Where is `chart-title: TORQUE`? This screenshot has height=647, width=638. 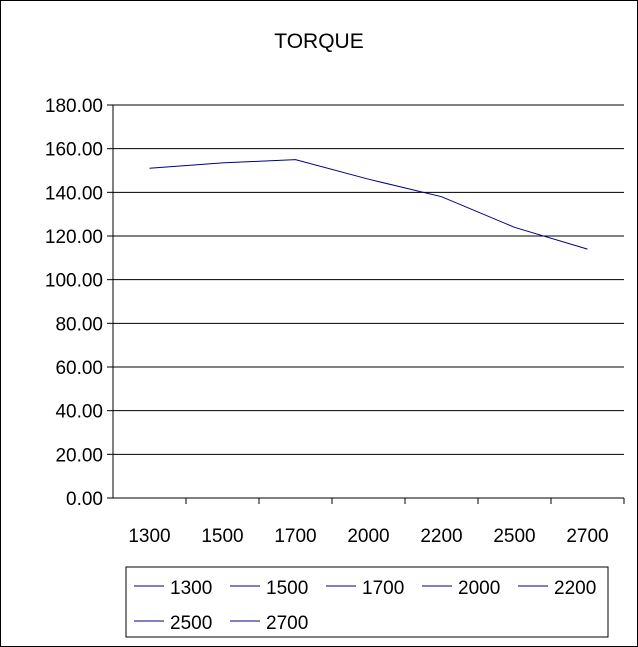 chart-title: TORQUE is located at coordinates (318, 41).